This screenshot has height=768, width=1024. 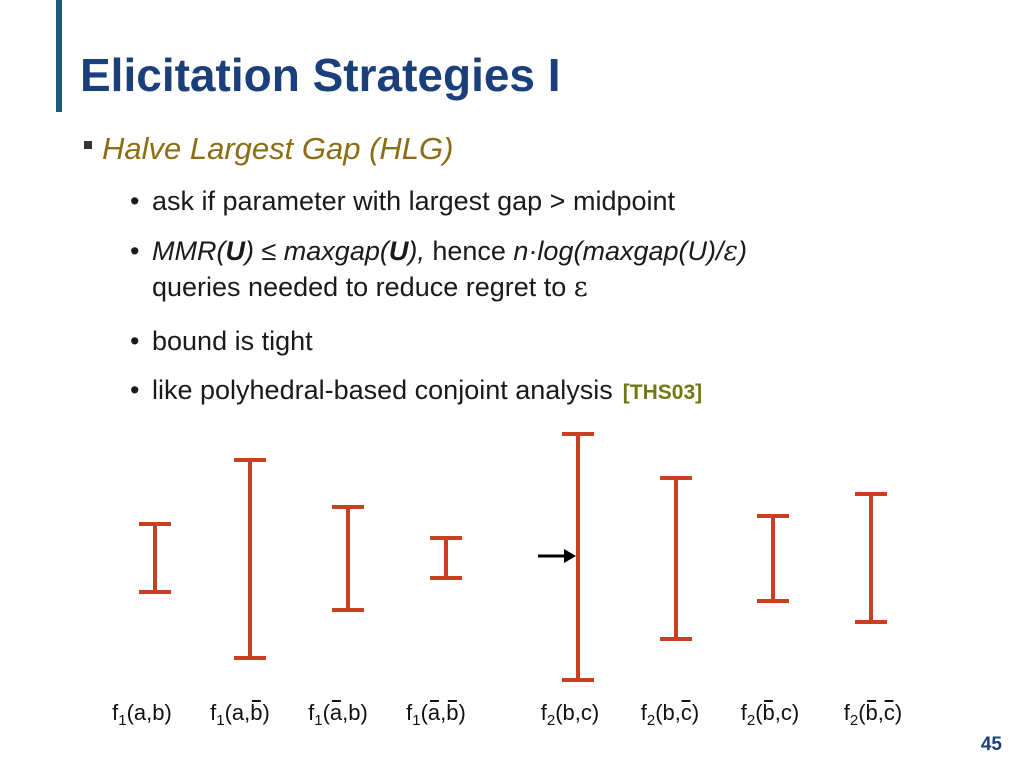 What do you see at coordinates (469, 251) in the screenshot?
I see `hence-text: hence` at bounding box center [469, 251].